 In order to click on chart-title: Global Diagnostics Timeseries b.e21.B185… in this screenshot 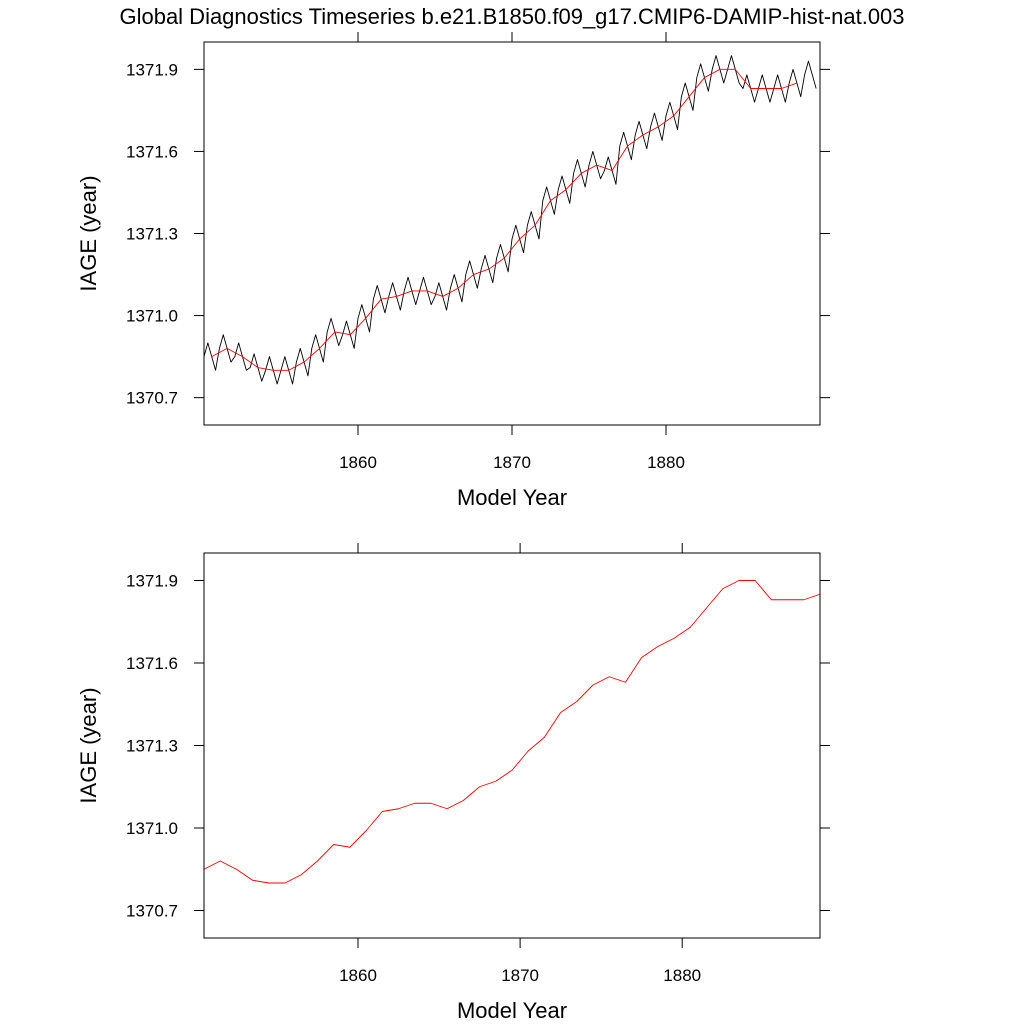, I will do `click(511, 16)`.